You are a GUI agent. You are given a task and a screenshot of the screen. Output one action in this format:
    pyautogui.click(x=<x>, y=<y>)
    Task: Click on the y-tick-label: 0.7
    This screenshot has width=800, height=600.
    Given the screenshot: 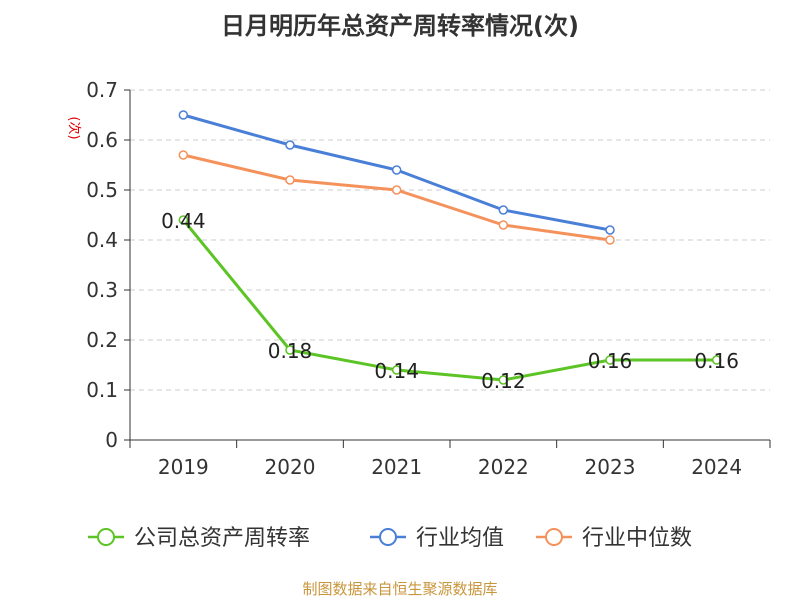 What is the action you would take?
    pyautogui.click(x=102, y=90)
    